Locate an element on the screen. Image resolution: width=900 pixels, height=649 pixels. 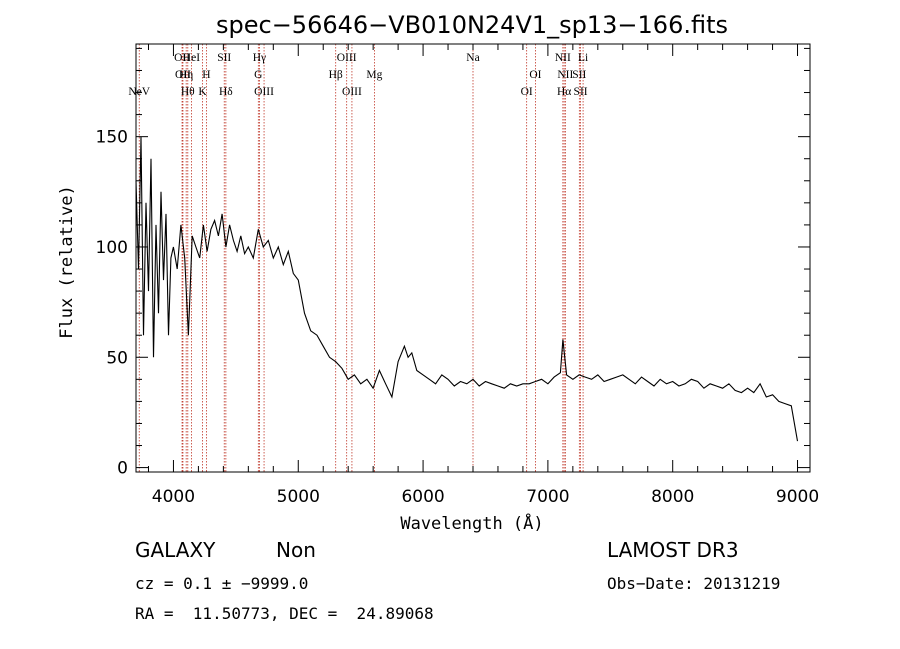
y-tick-label: 50 is located at coordinates (117, 358).